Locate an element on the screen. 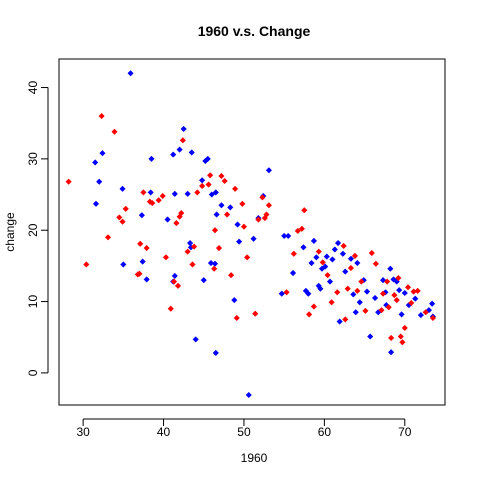  x-tick-label: 40 is located at coordinates (164, 432).